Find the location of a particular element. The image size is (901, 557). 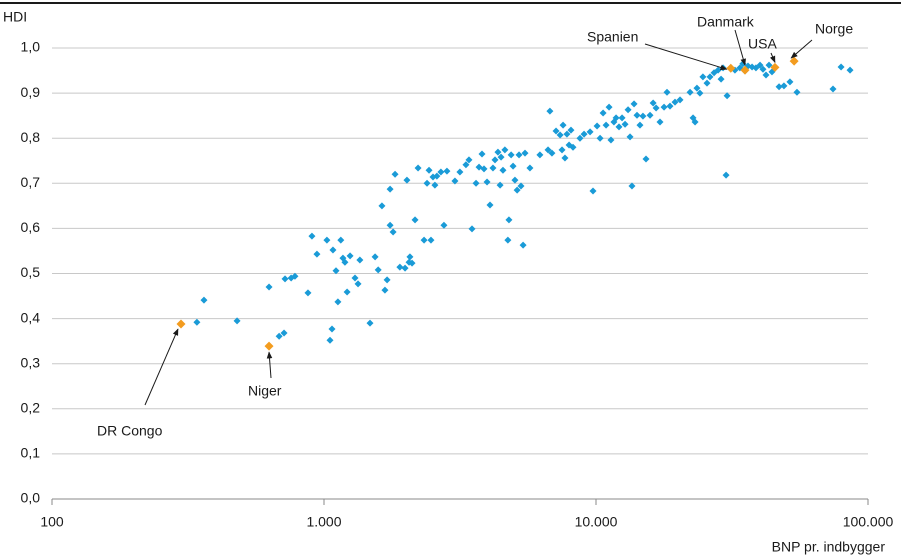

y-tick-label: 0,1 is located at coordinates (31, 453).